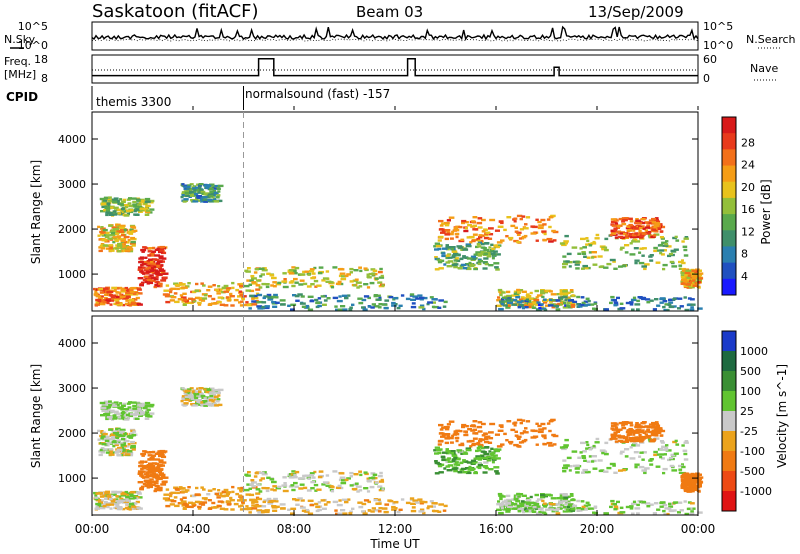 The width and height of the screenshot is (800, 554). Describe the element at coordinates (756, 491) in the screenshot. I see `velocity-colorbar-tick: -1000` at that location.